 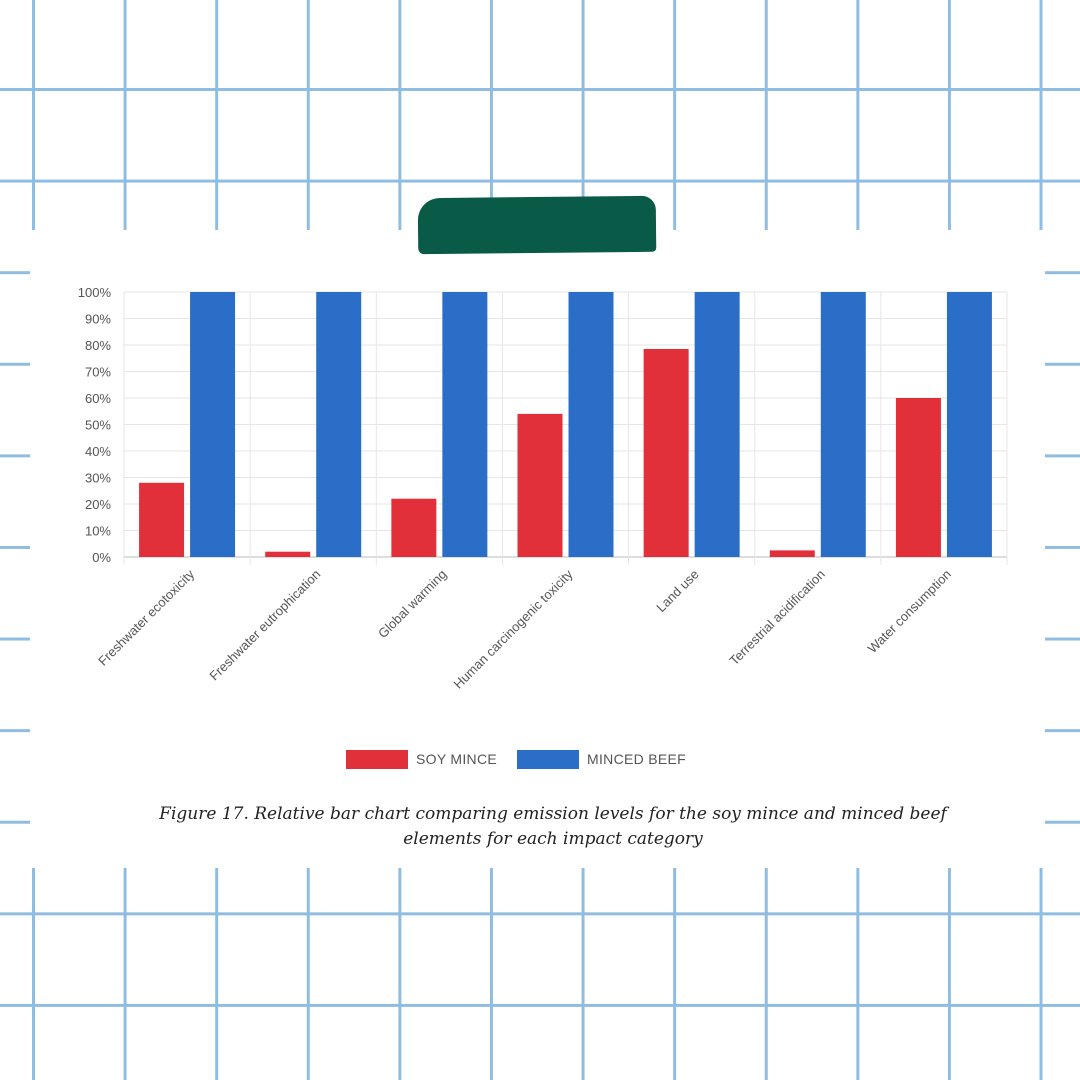 I want to click on x-tick-label: Terrestrial acidification, so click(x=777, y=618).